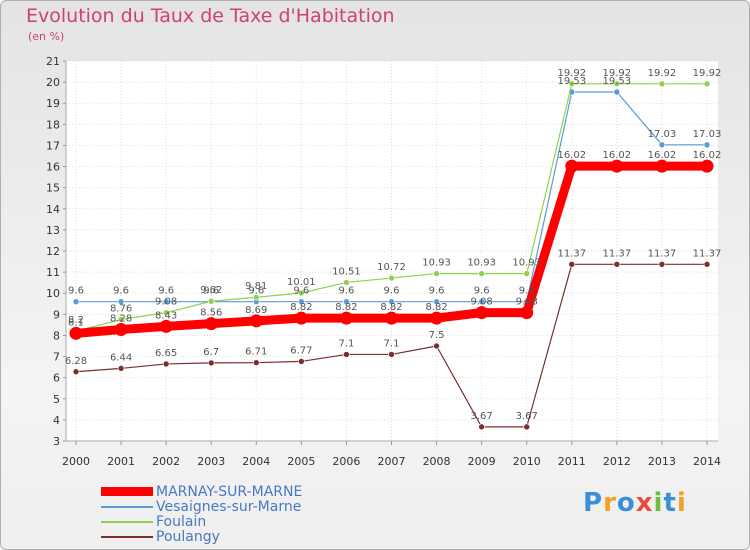 The image size is (750, 550). Describe the element at coordinates (346, 461) in the screenshot. I see `x-tick-label: 2006` at that location.